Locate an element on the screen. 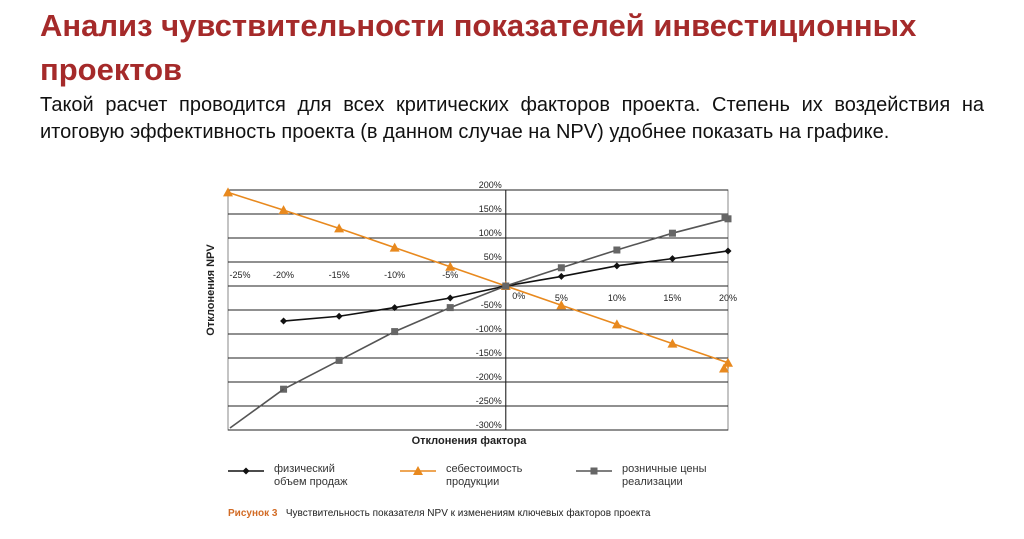 The image size is (1024, 539). legend-label: физический is located at coordinates (304, 469).